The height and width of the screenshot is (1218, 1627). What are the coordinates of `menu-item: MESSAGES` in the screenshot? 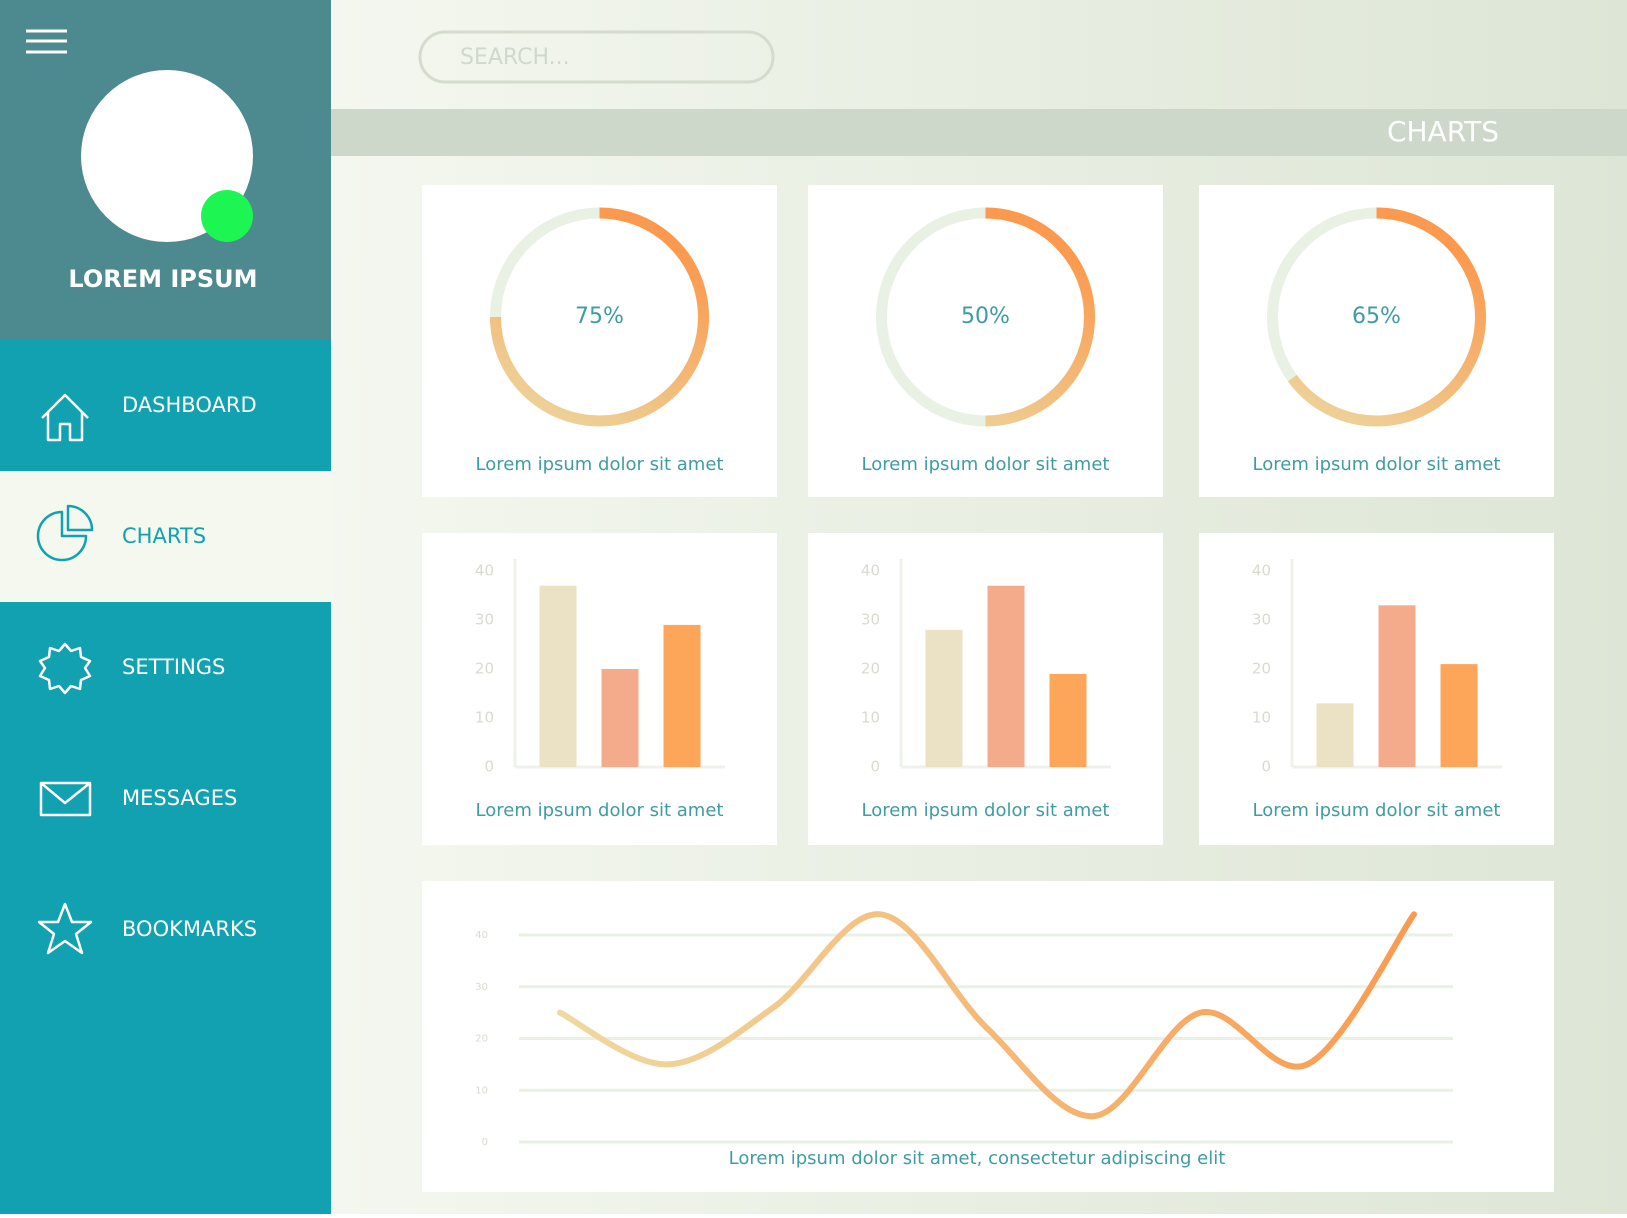 It's located at (138, 799).